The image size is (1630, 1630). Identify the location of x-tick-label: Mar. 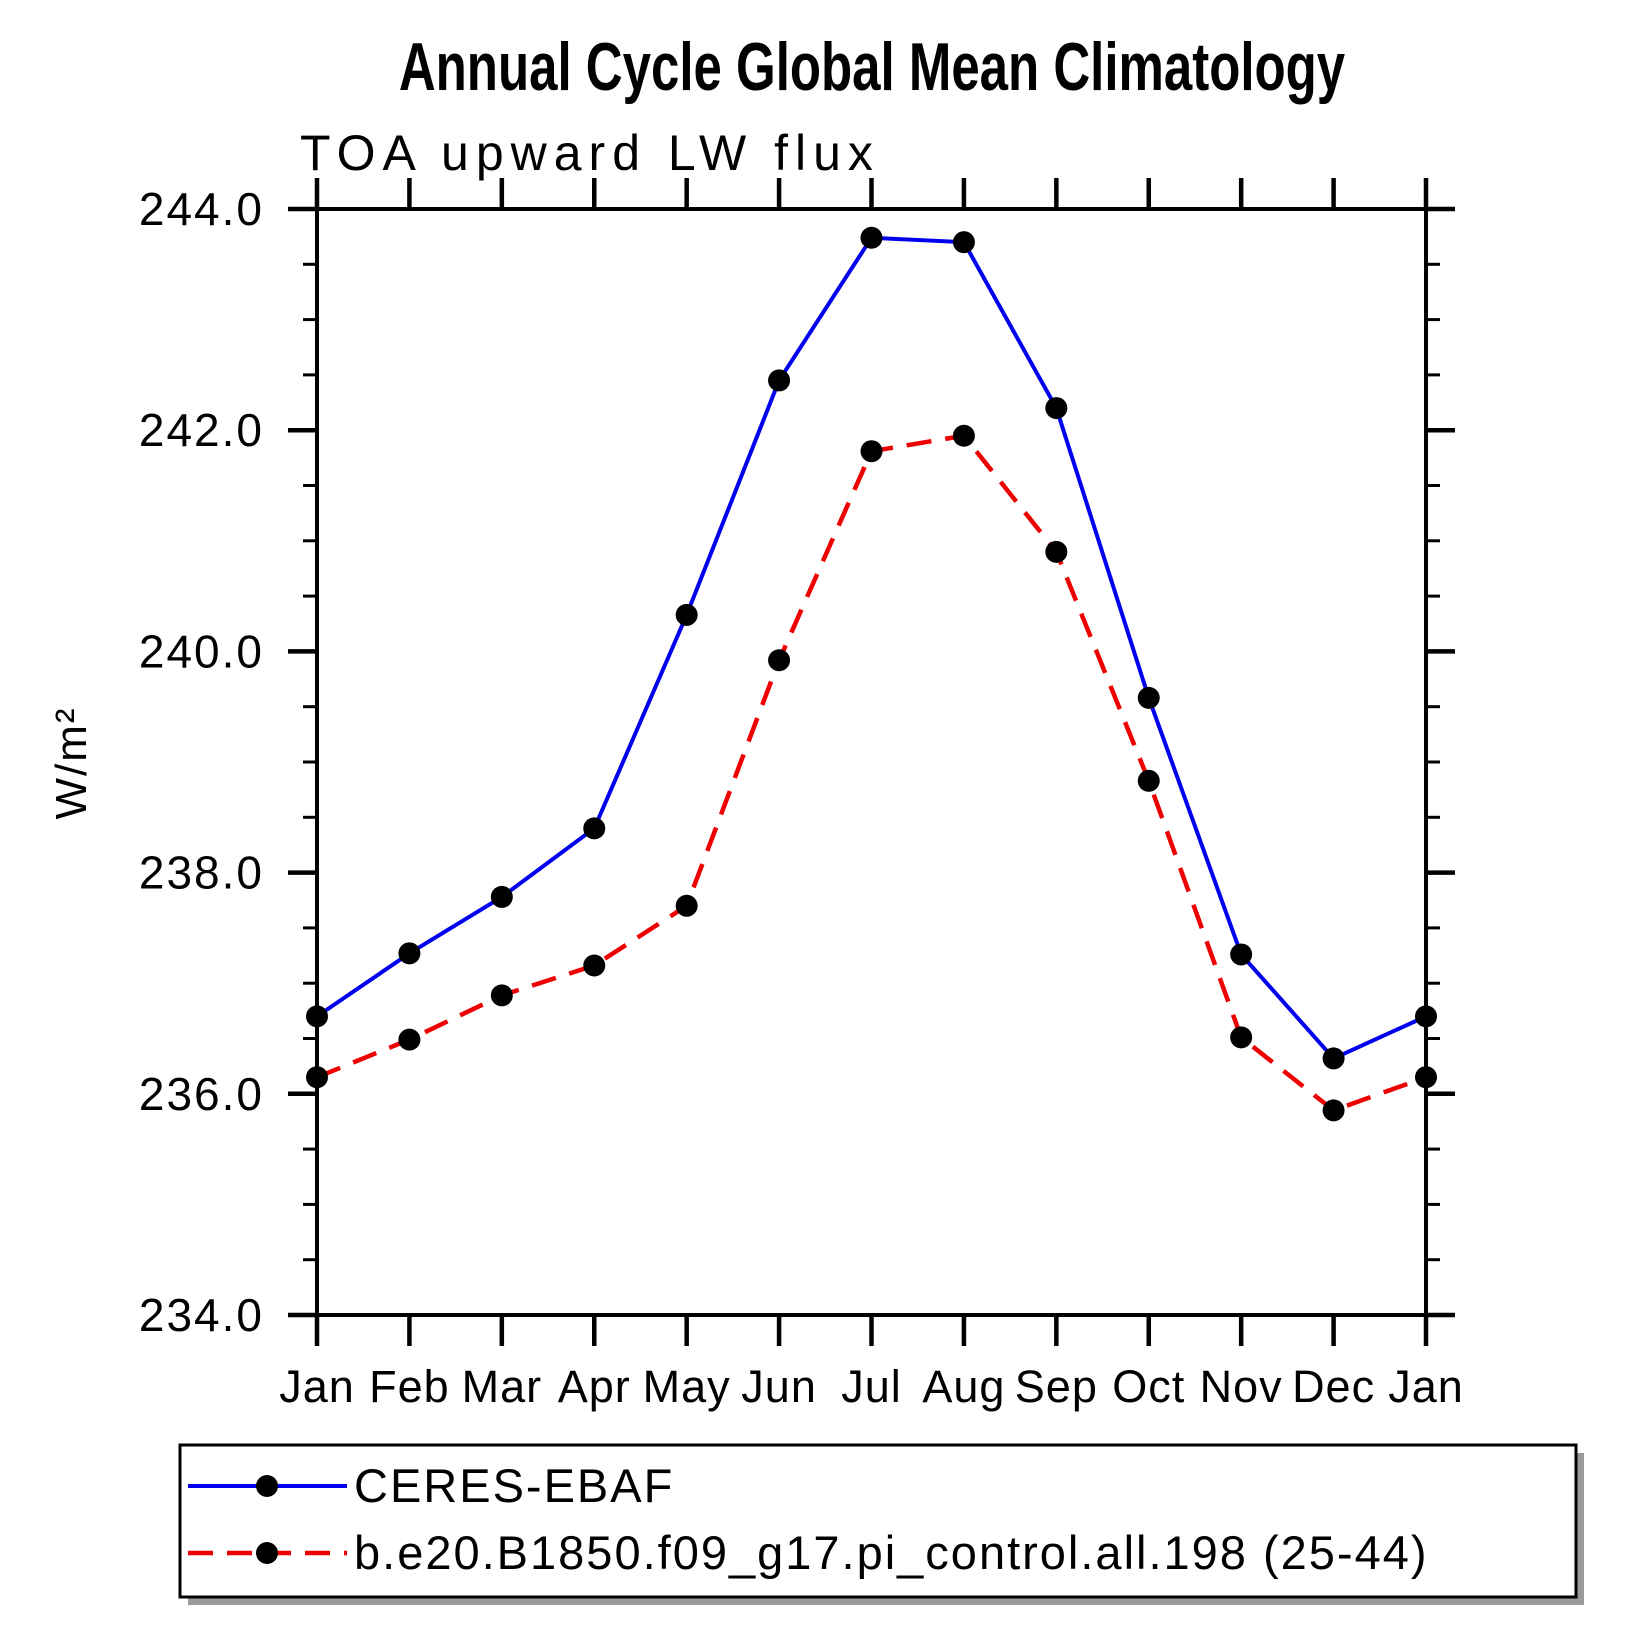
(502, 1386).